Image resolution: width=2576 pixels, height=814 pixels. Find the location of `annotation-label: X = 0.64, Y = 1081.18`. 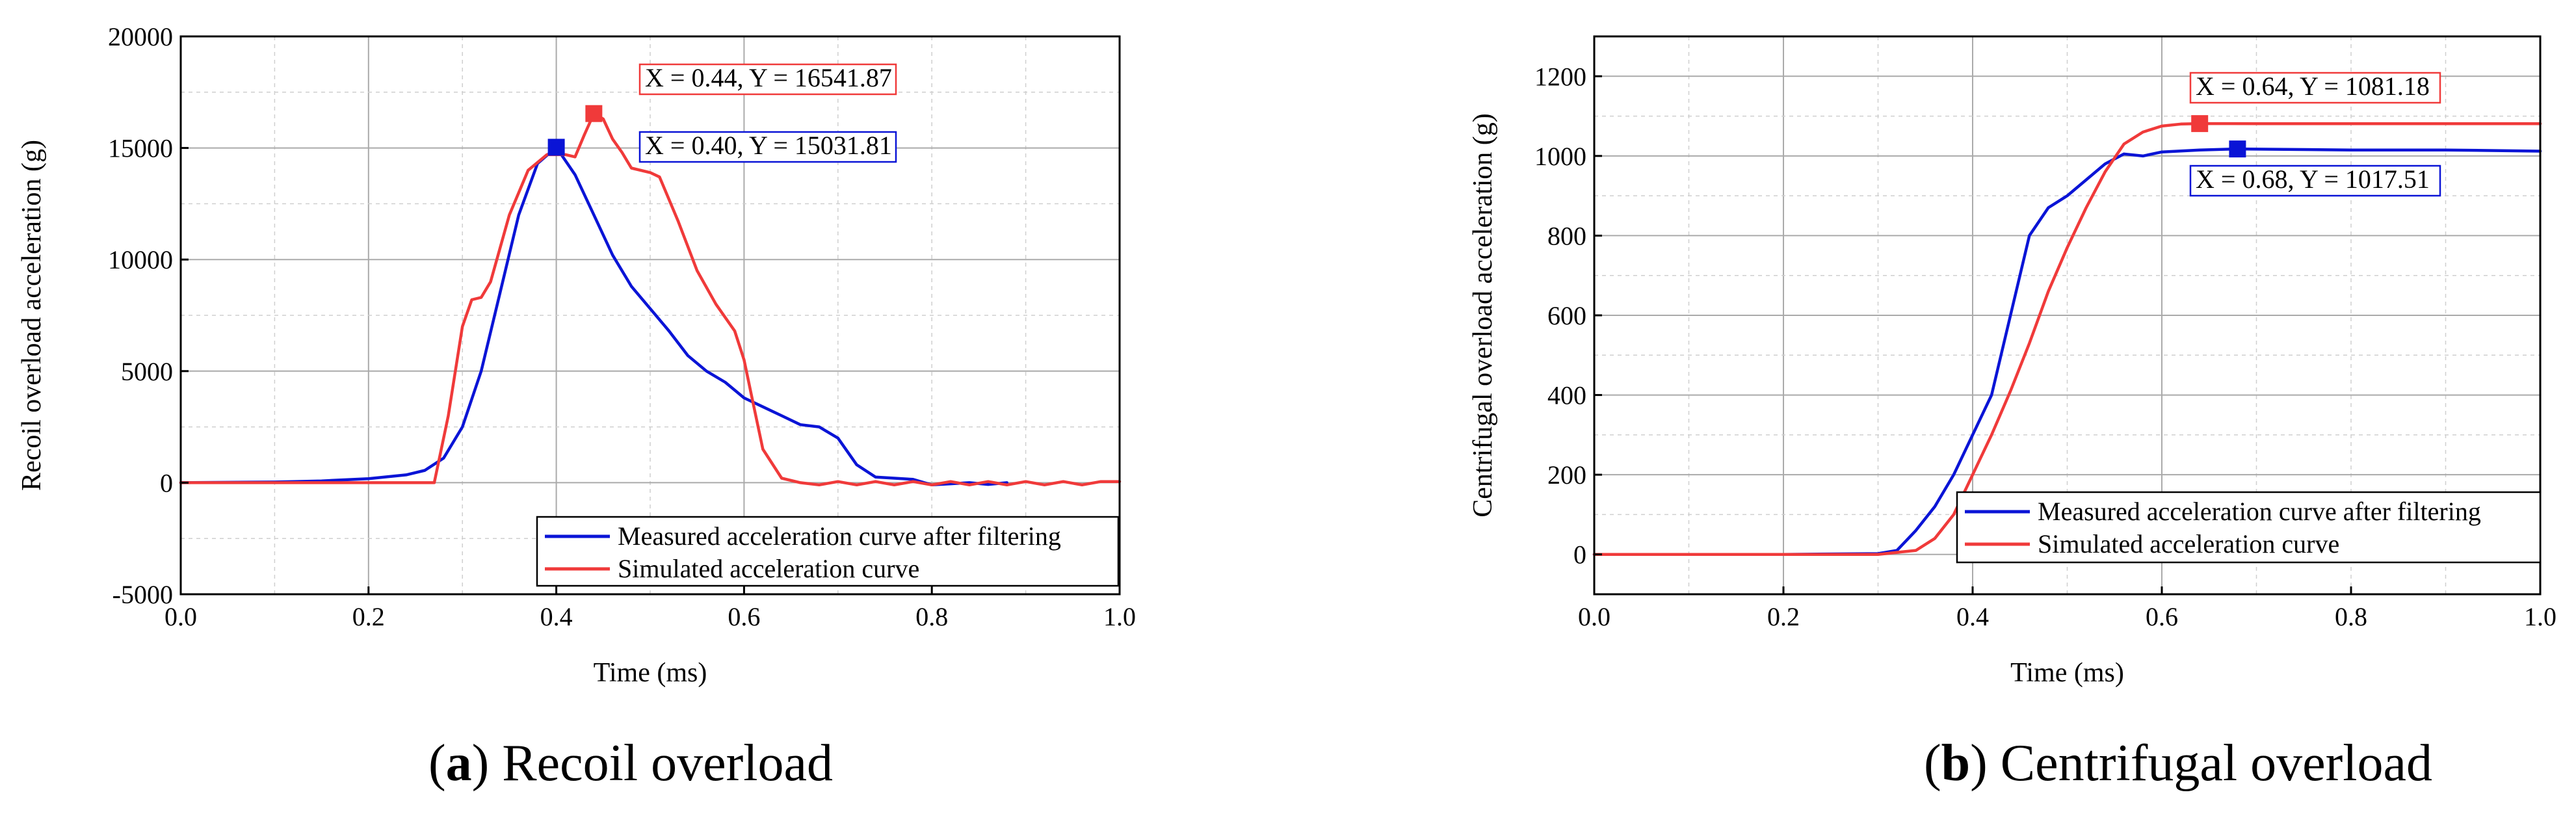

annotation-label: X = 0.64, Y = 1081.18 is located at coordinates (2313, 86).